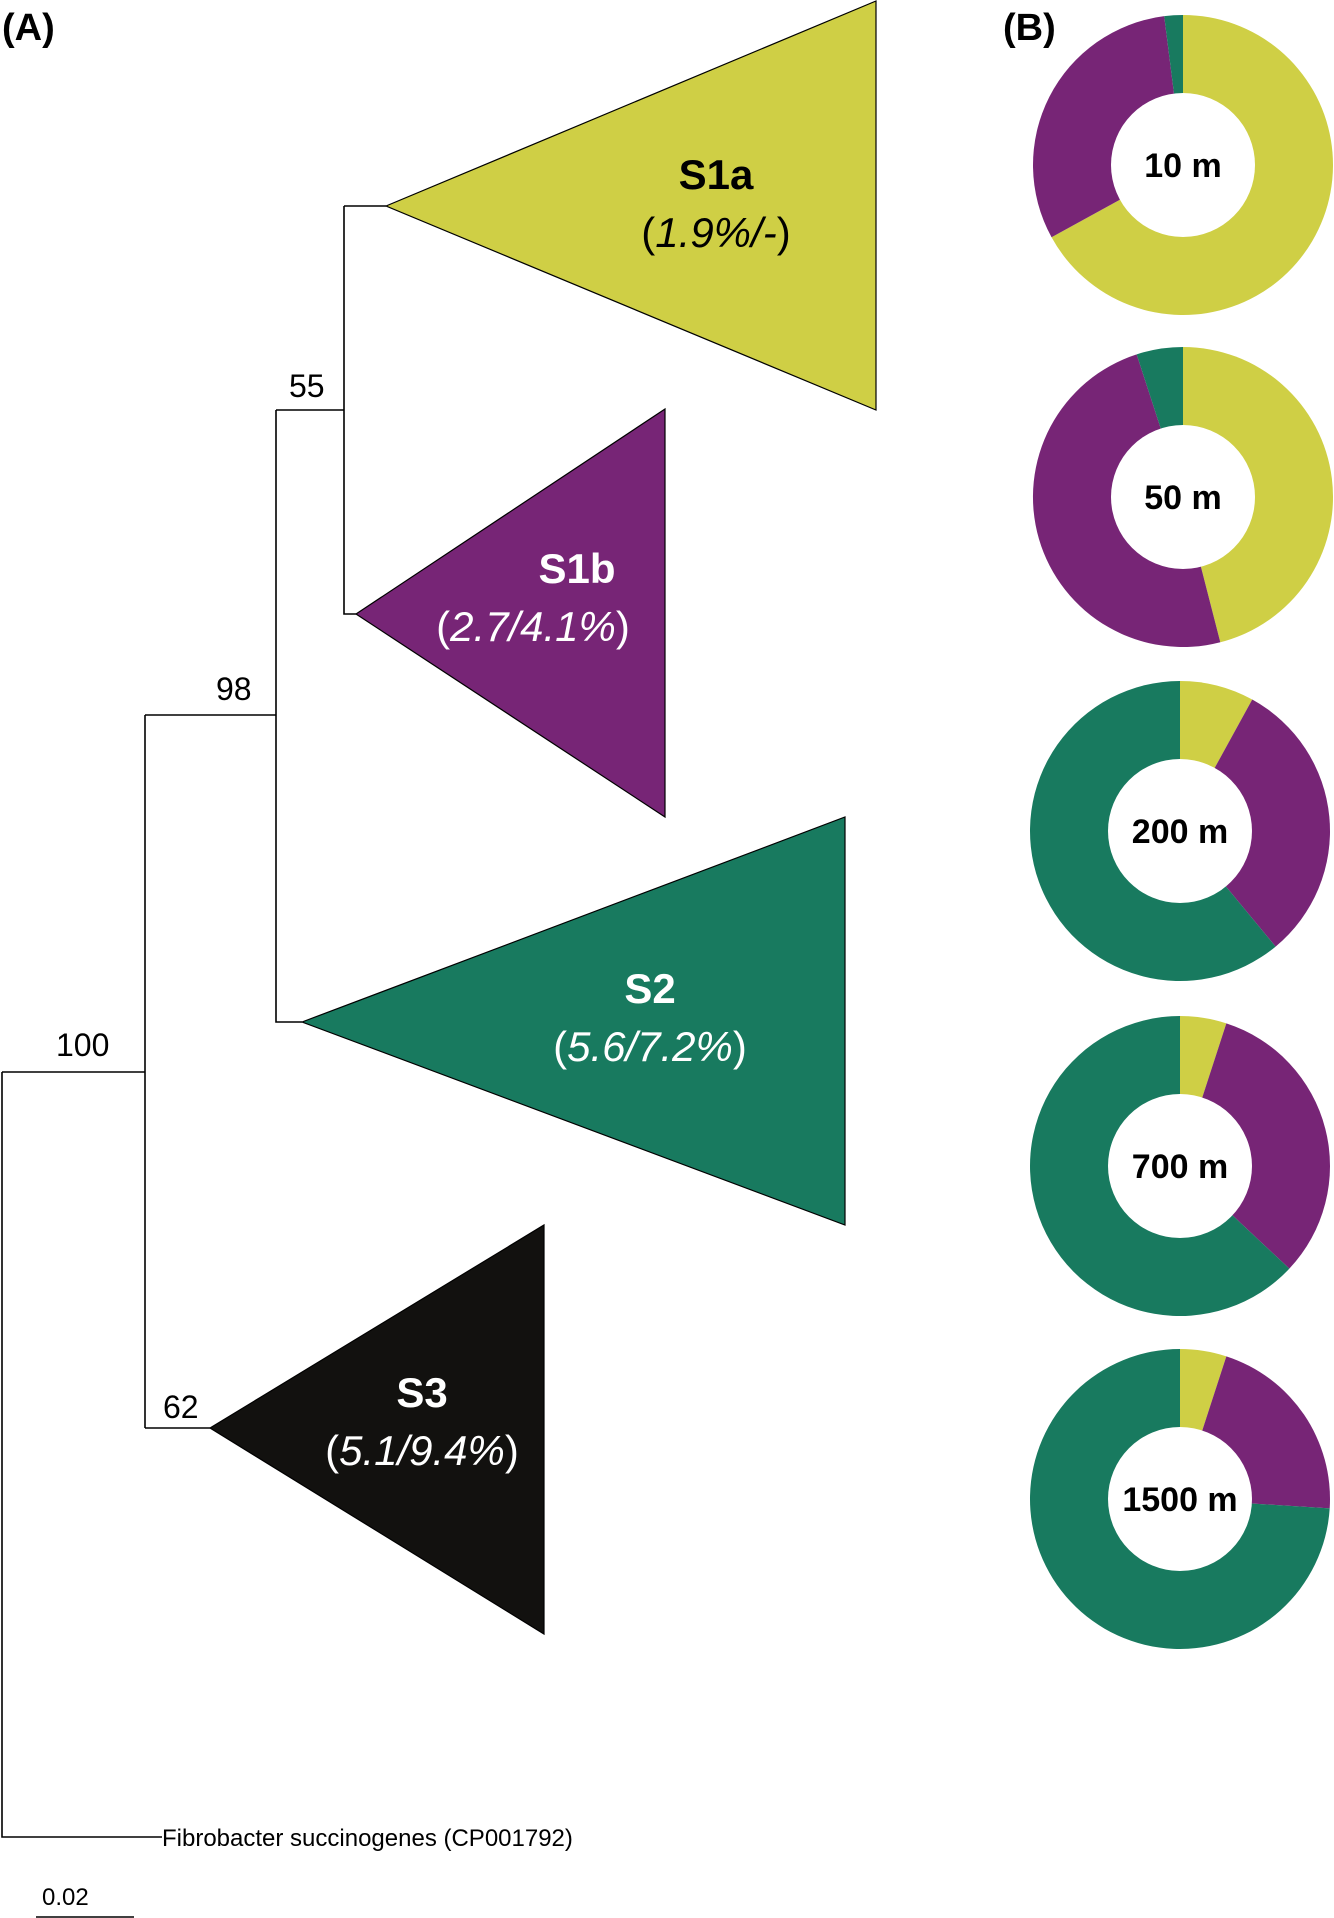 This screenshot has width=1334, height=1918. What do you see at coordinates (422, 1450) in the screenshot?
I see `clade-s3-pct: (5.1/9.4%)` at bounding box center [422, 1450].